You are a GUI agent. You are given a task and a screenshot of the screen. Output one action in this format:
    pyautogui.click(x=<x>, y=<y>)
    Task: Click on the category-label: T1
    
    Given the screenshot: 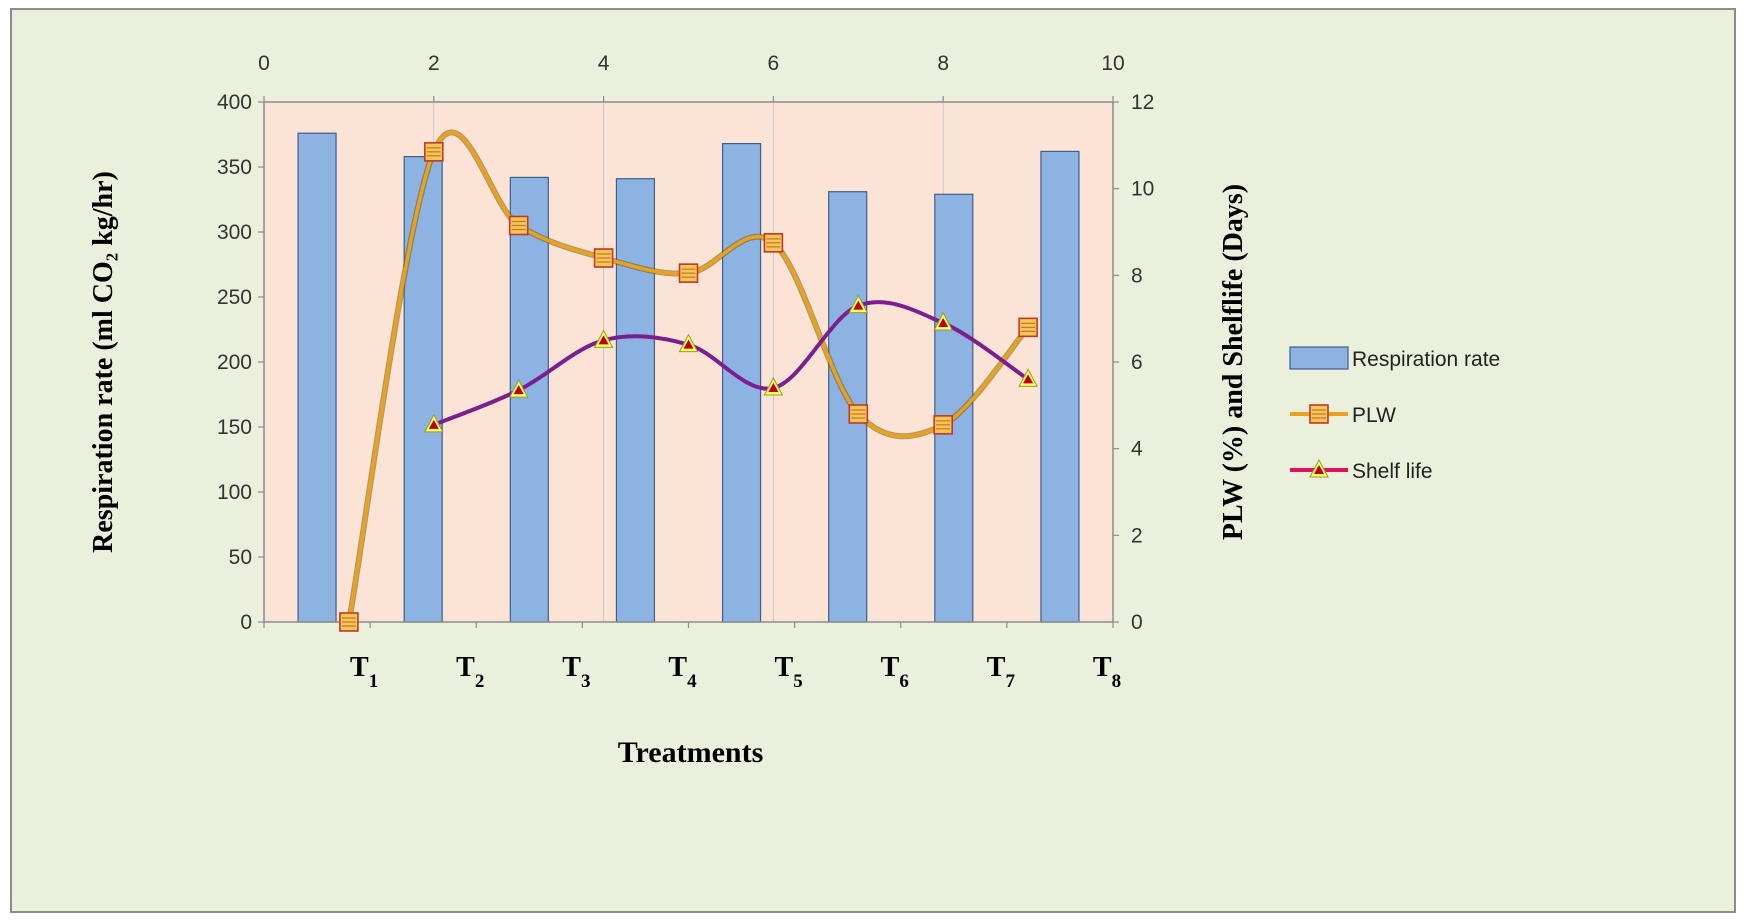 What is the action you would take?
    pyautogui.click(x=364, y=672)
    